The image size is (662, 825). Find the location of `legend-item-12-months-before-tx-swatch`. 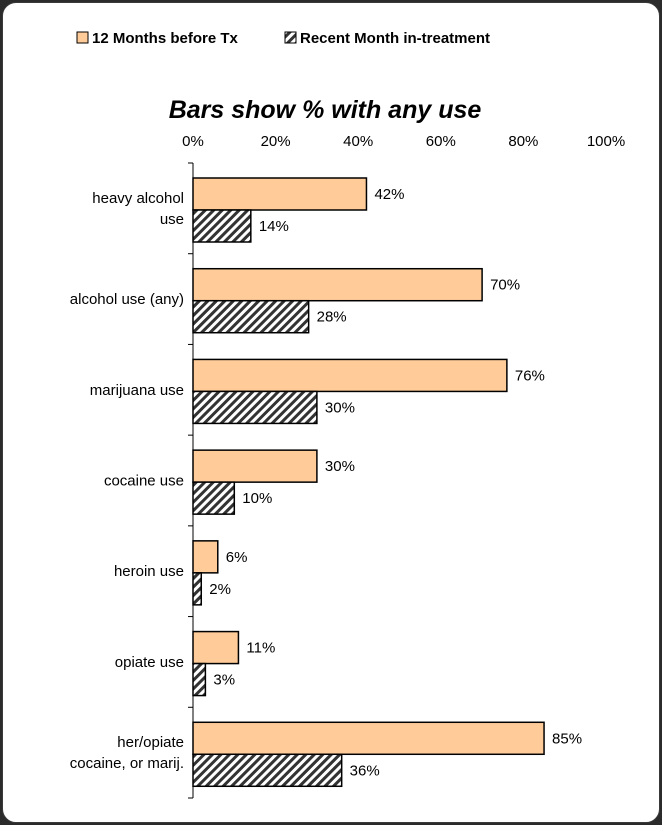

legend-item-12-months-before-tx-swatch is located at coordinates (82, 37).